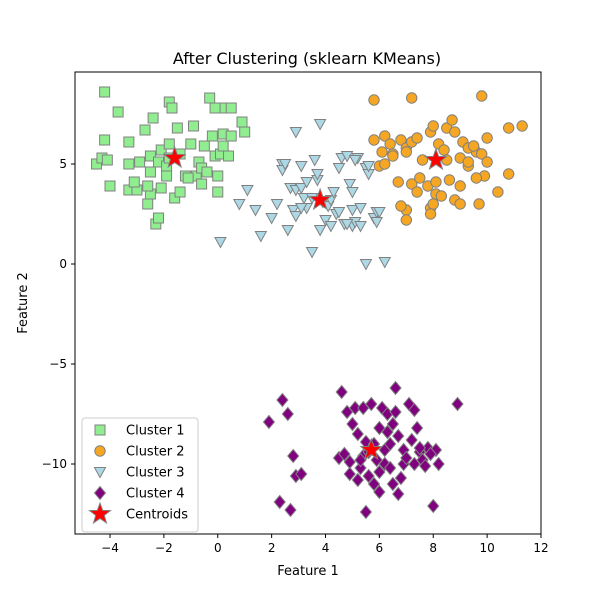  What do you see at coordinates (155, 452) in the screenshot?
I see `legend-label: Cluster 2` at bounding box center [155, 452].